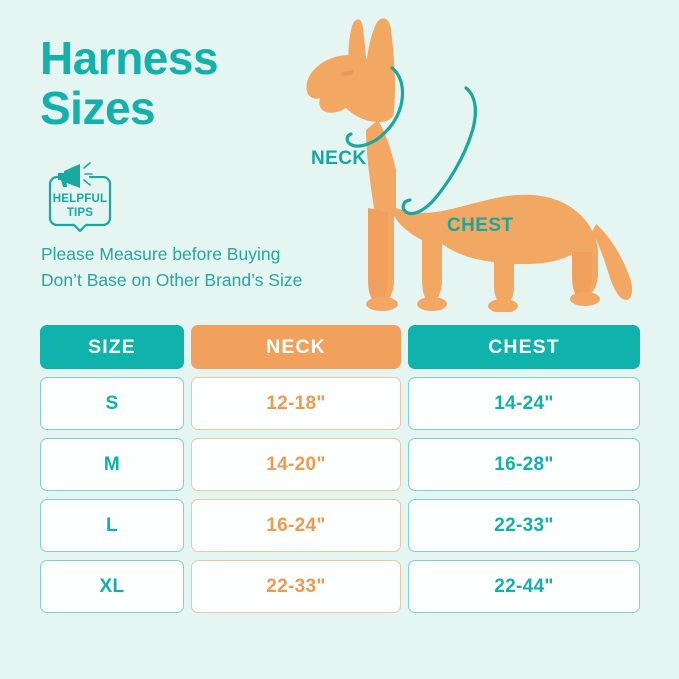 The image size is (679, 679). I want to click on chest-label: CHEST, so click(480, 225).